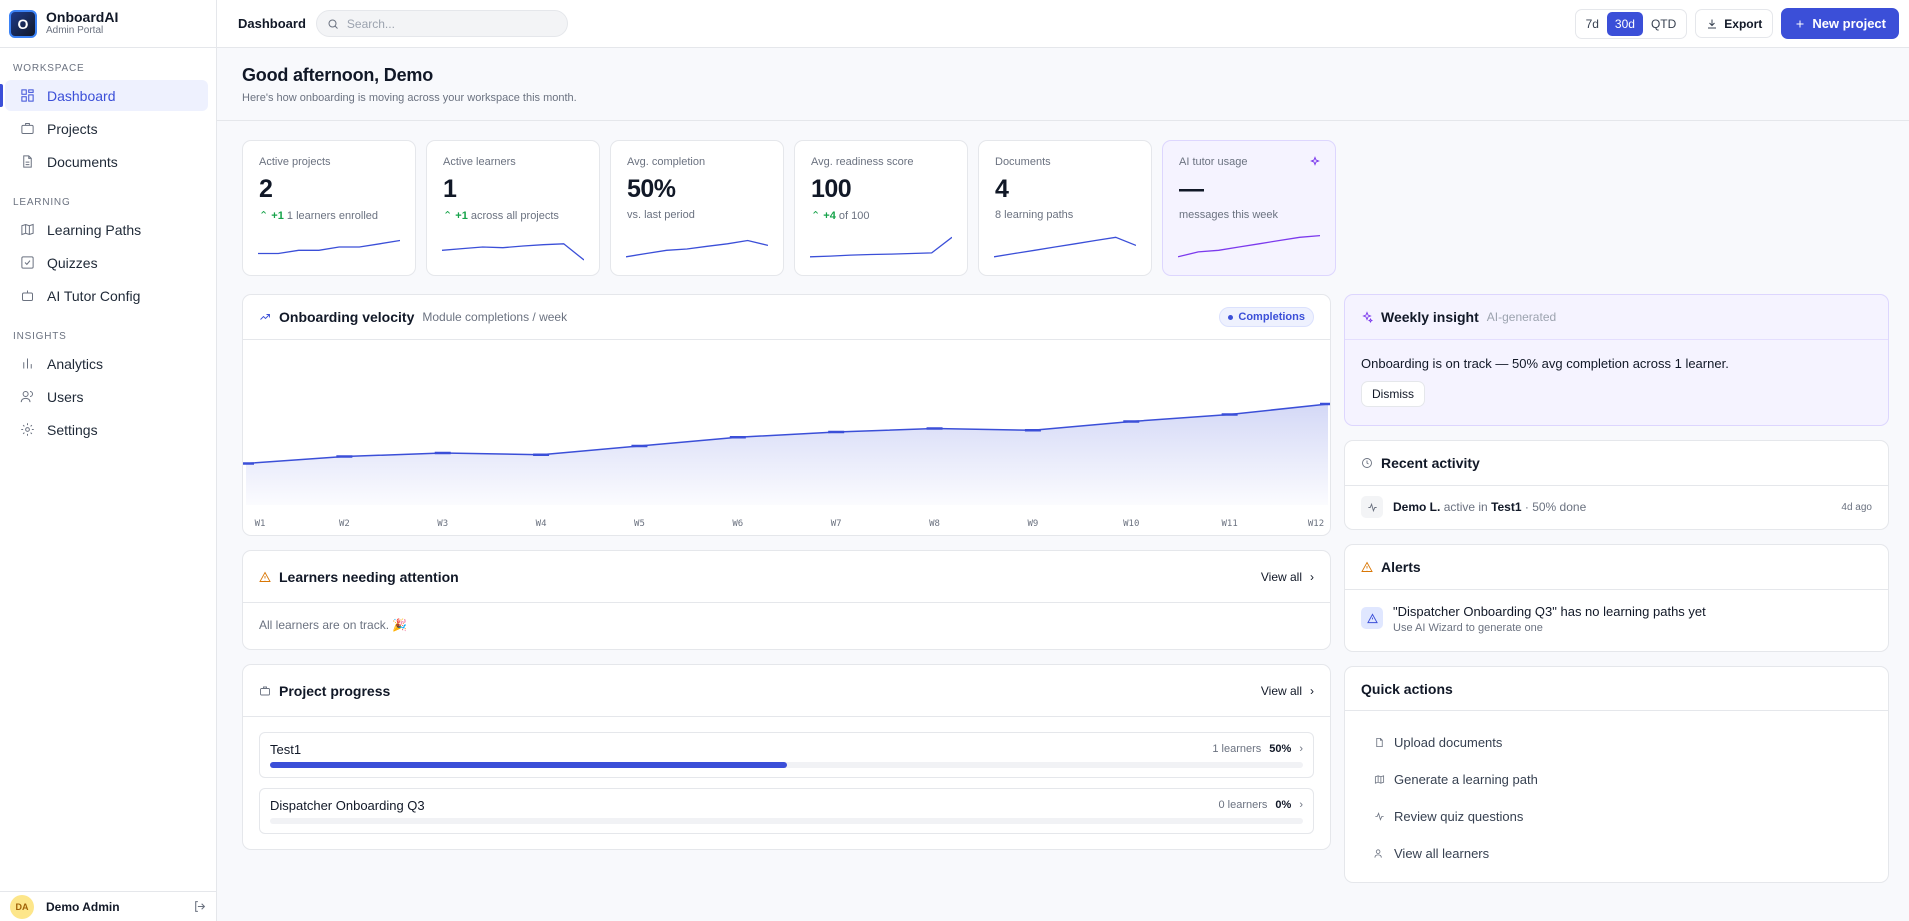 Image resolution: width=1909 pixels, height=921 pixels. What do you see at coordinates (881, 208) in the screenshot?
I see `kpi-avg-readiness-score: Avg. readiness score 100 ⌃ +4 of 100` at bounding box center [881, 208].